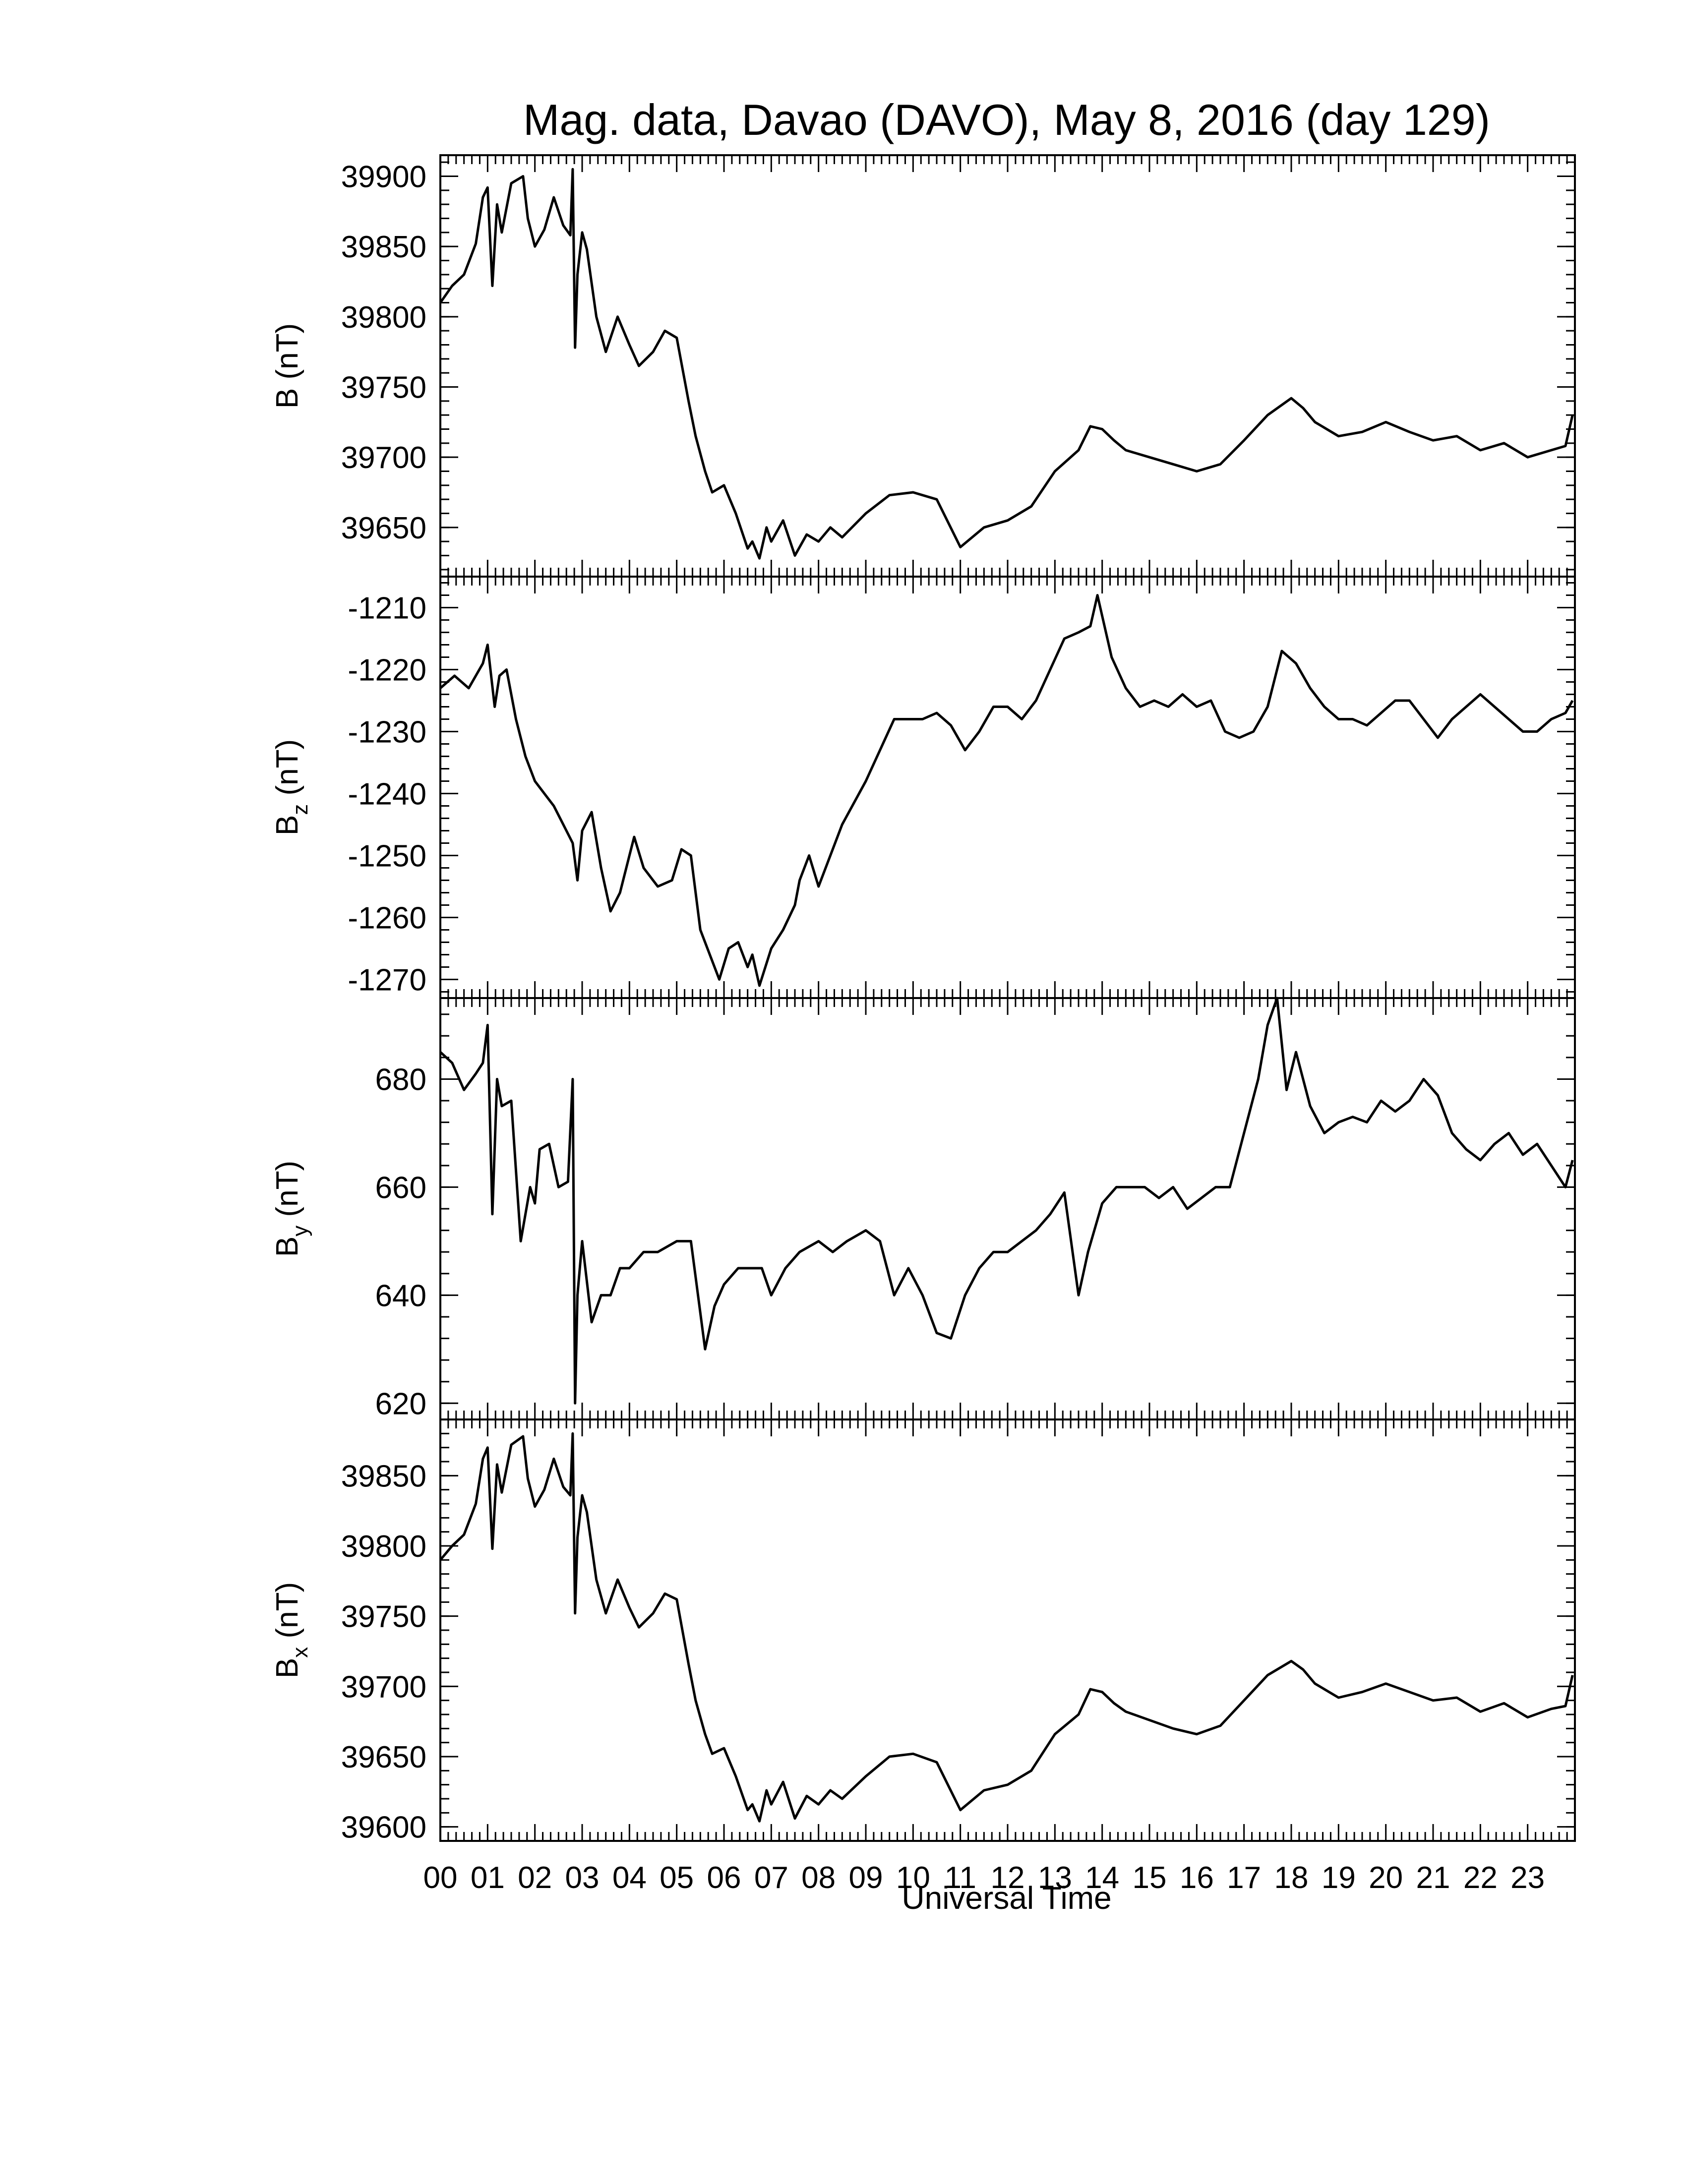  I want to click on y-tick-label: 660, so click(401, 1188).